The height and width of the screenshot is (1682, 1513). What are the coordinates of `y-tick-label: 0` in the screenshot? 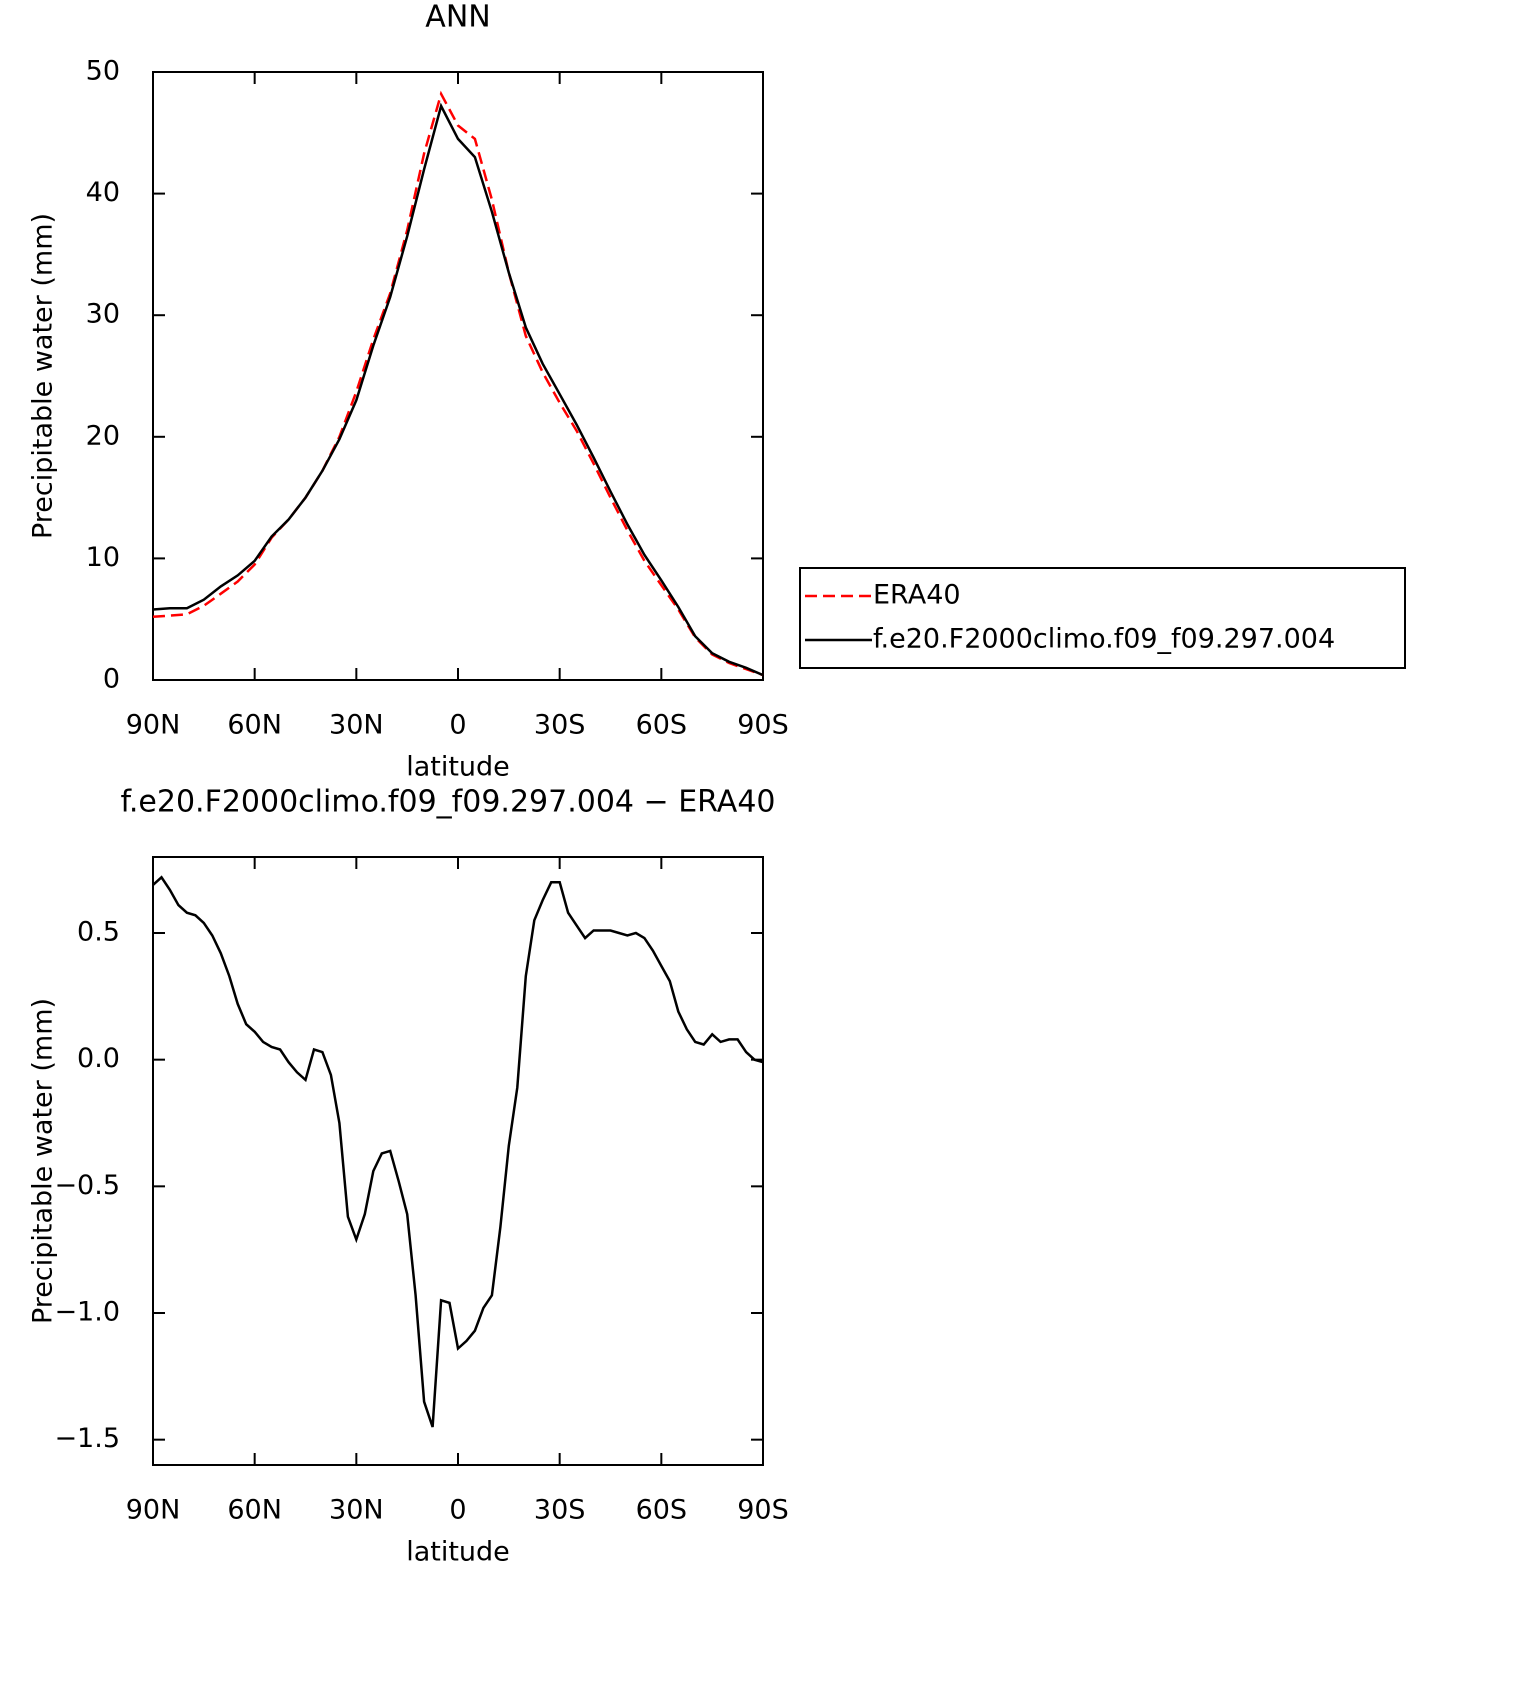 It's located at (111, 679).